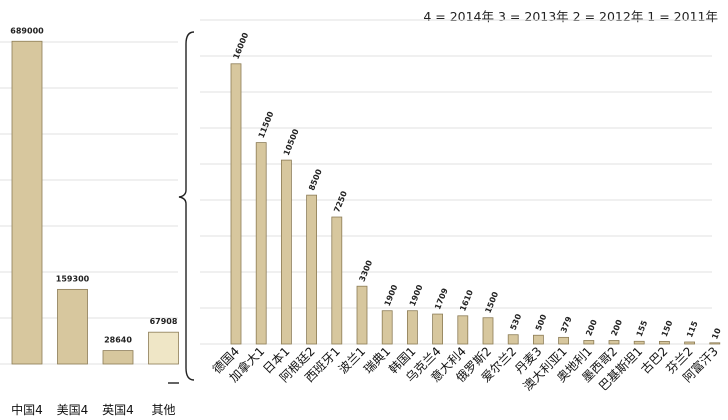 The image size is (728, 420). Describe the element at coordinates (164, 321) in the screenshot. I see `value-label: 67908` at that location.